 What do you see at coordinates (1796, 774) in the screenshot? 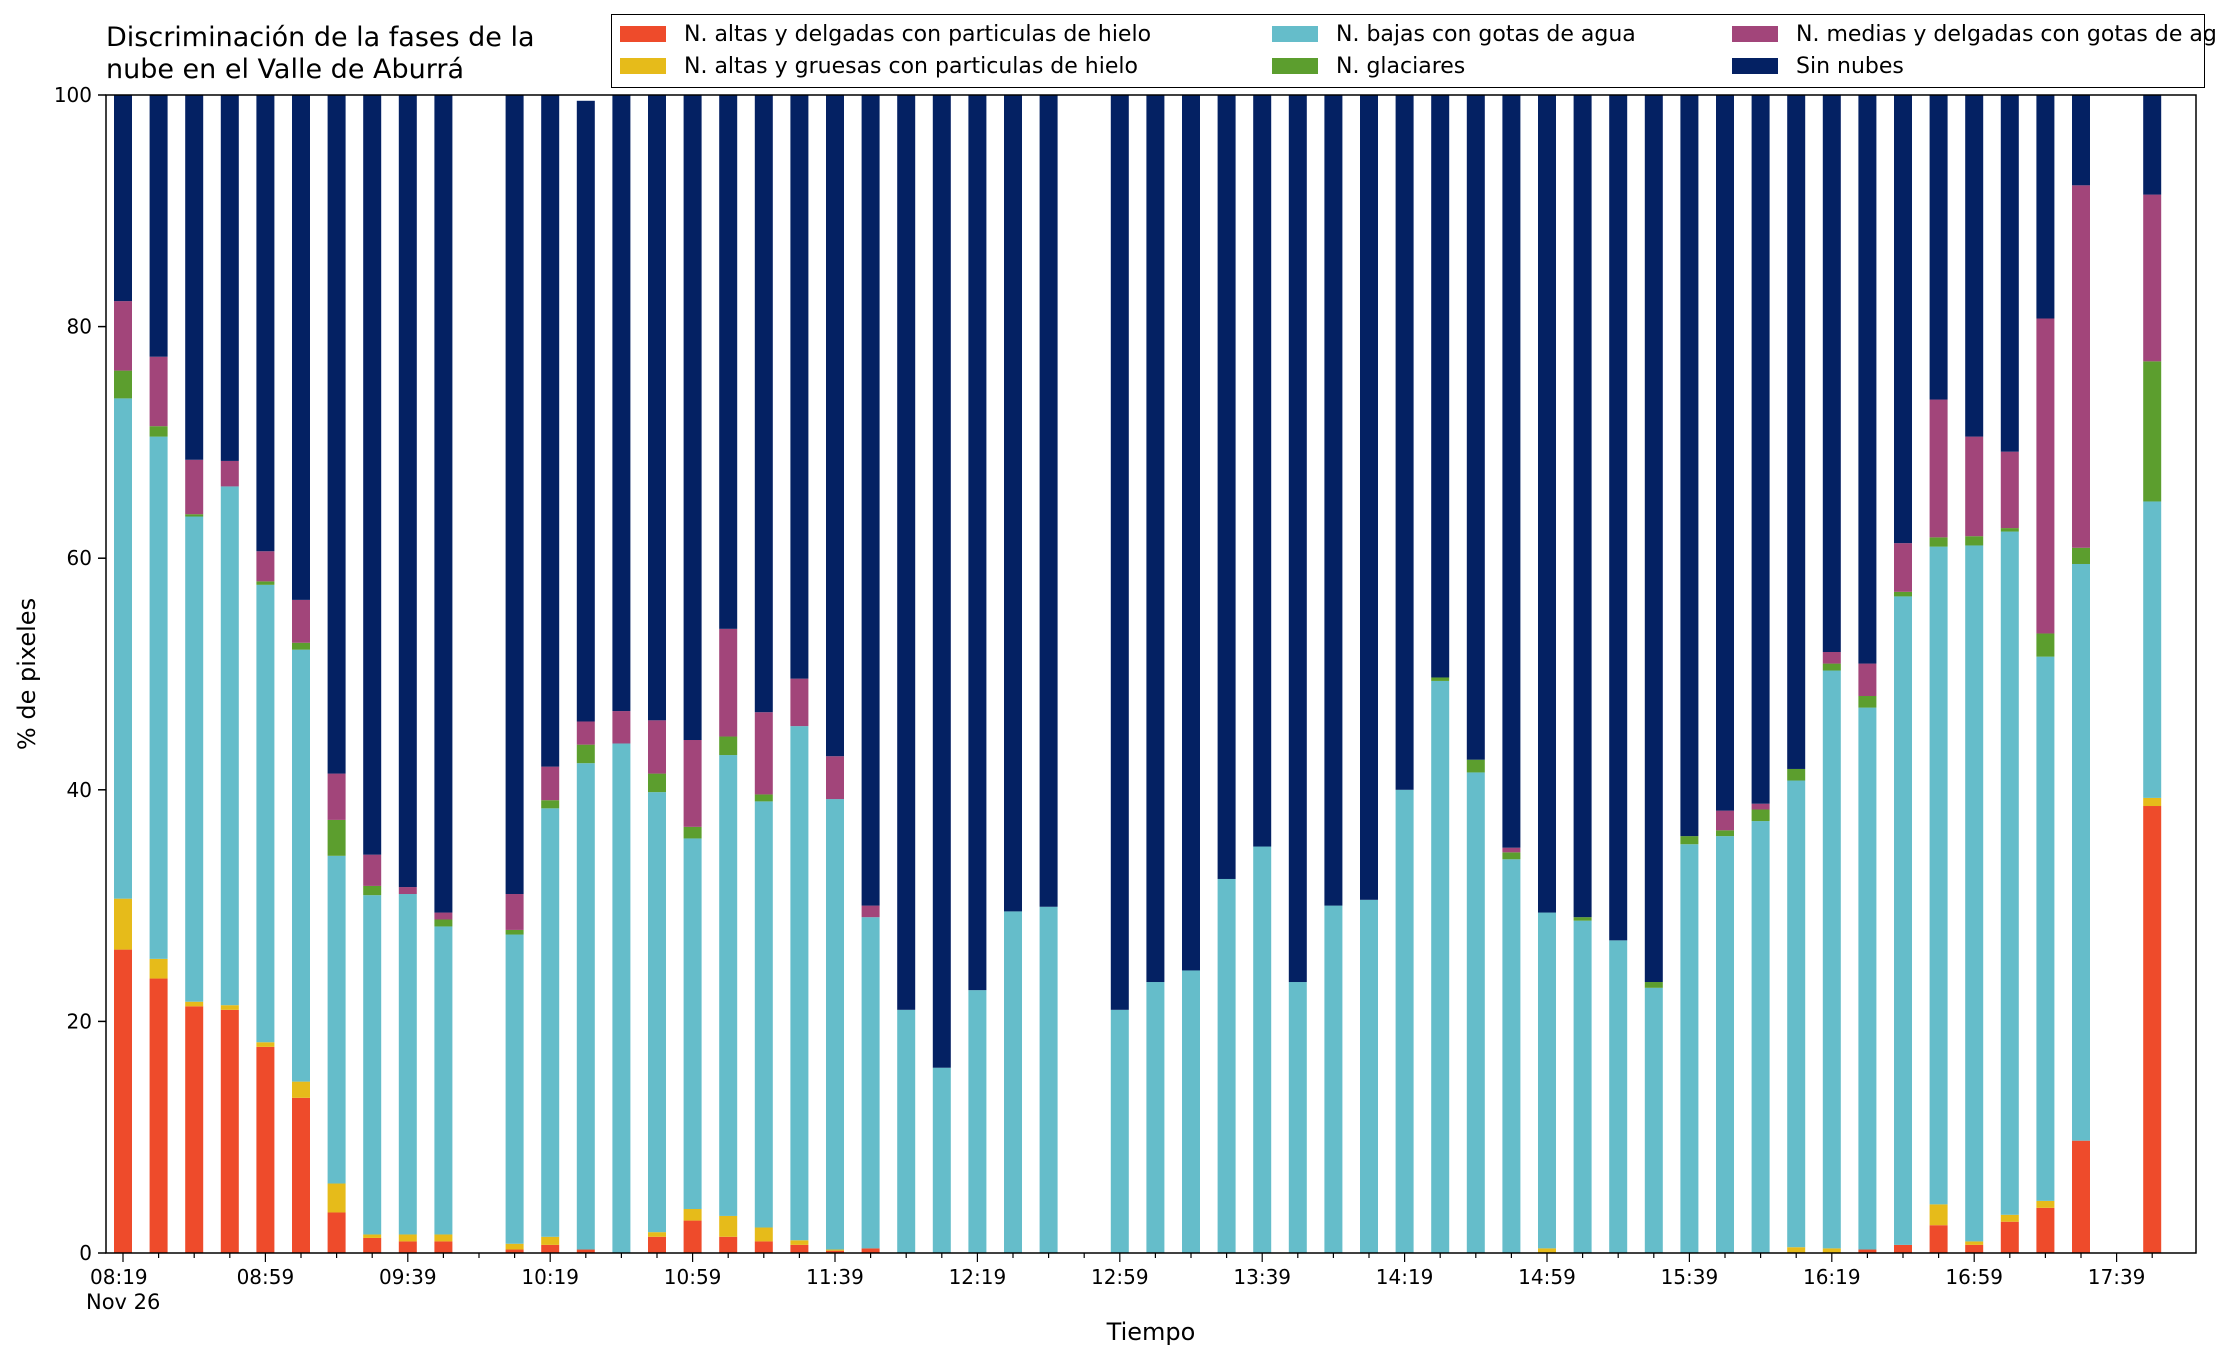
I see `bar-segment-s3-t47` at bounding box center [1796, 774].